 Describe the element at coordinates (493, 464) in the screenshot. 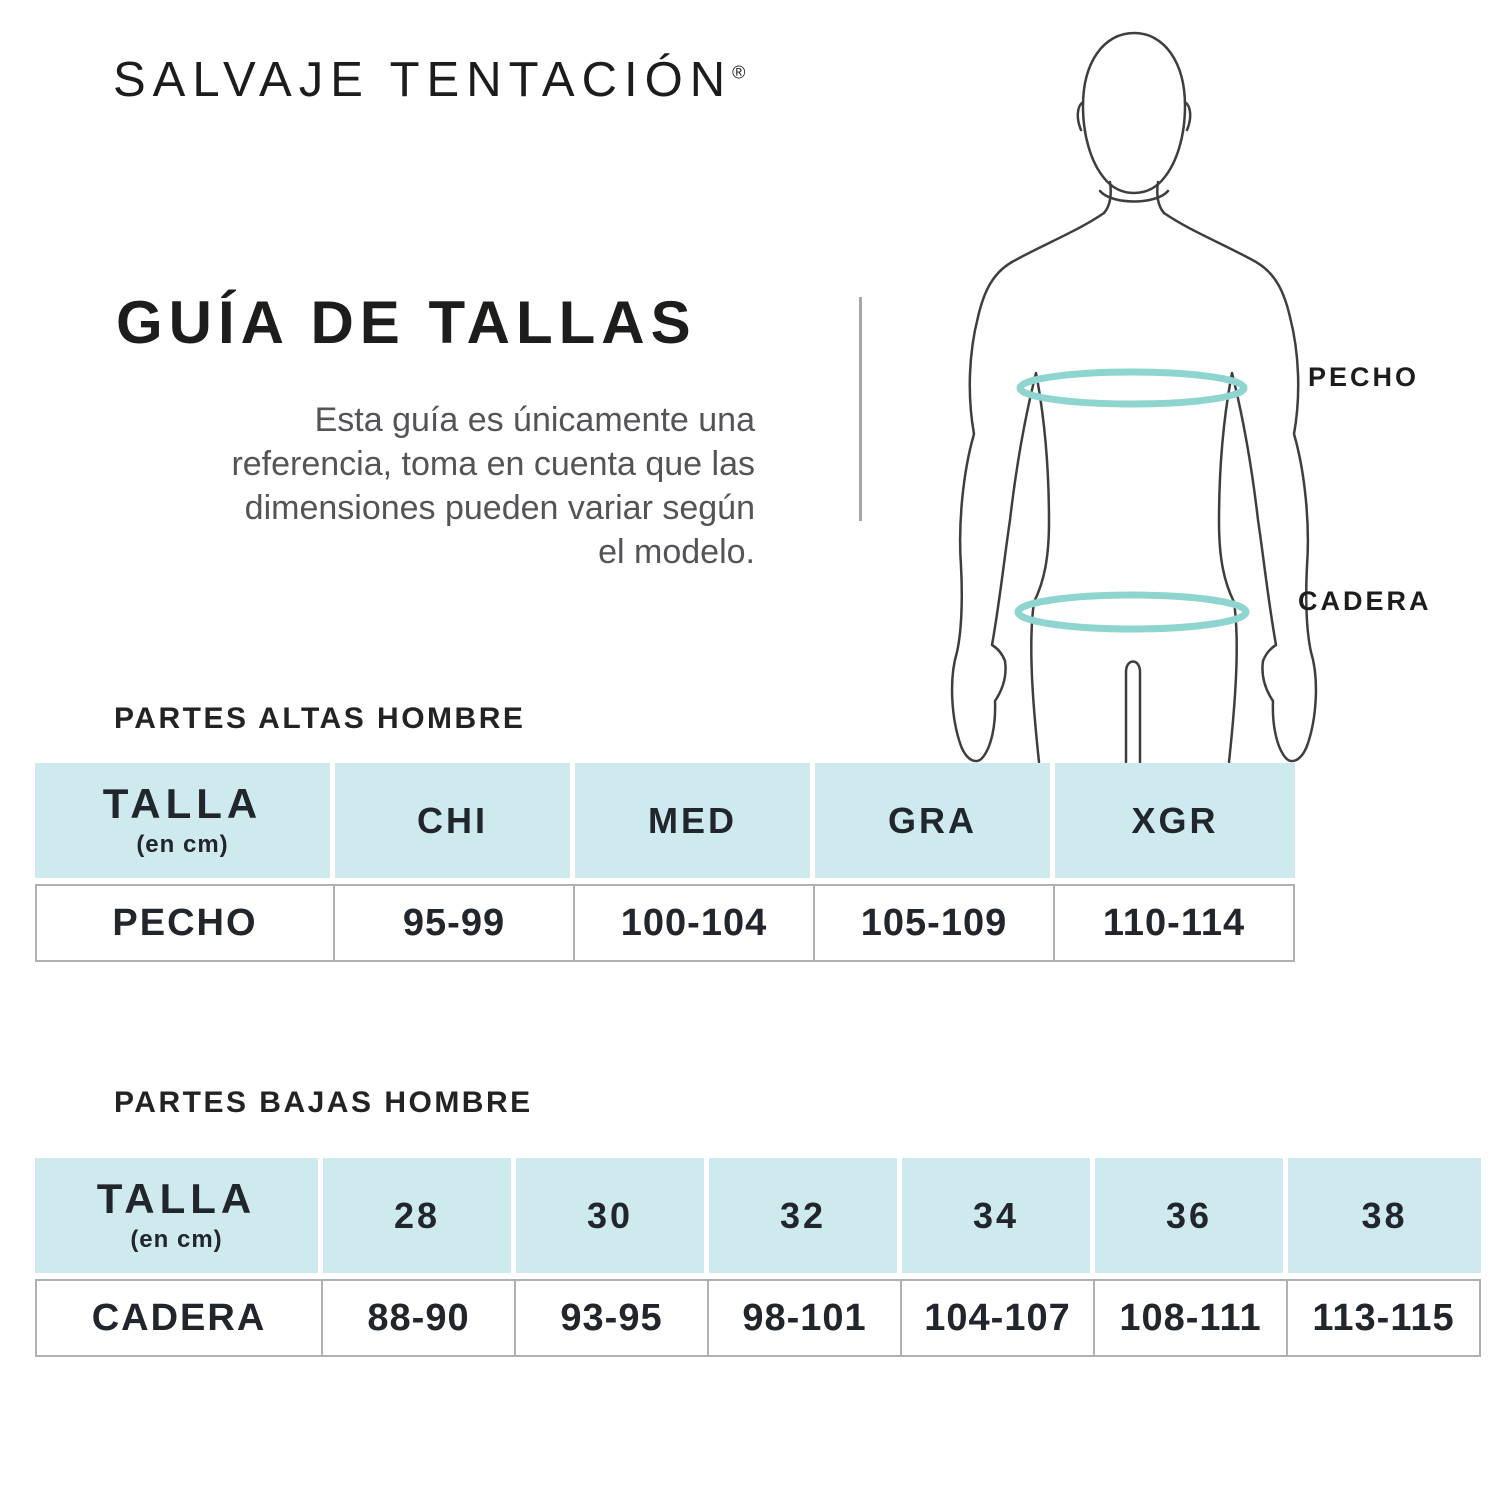

I see `description-line: referencia, toma en cuenta que las` at that location.